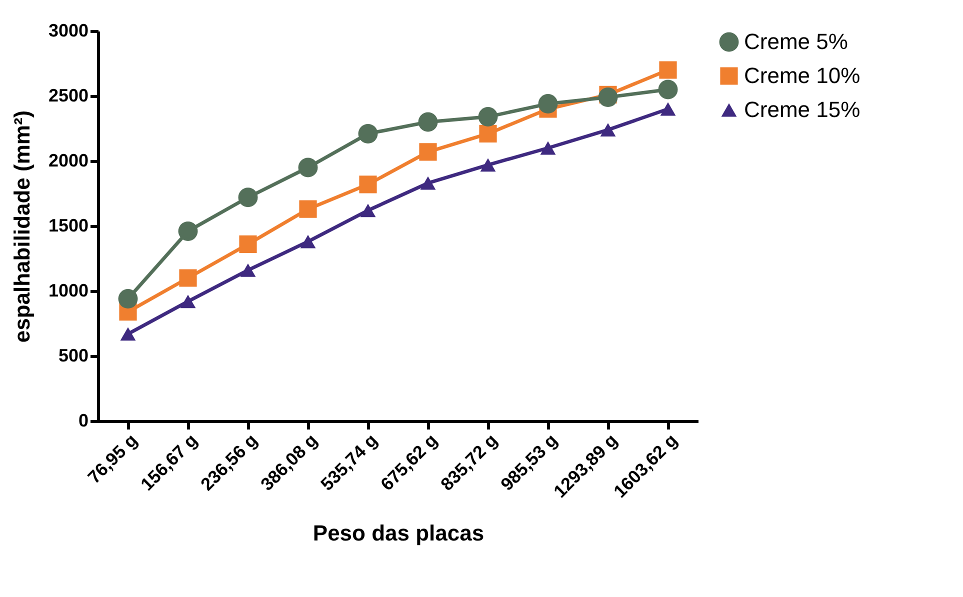  Describe the element at coordinates (802, 75) in the screenshot. I see `legend-label: Creme 10%` at that location.